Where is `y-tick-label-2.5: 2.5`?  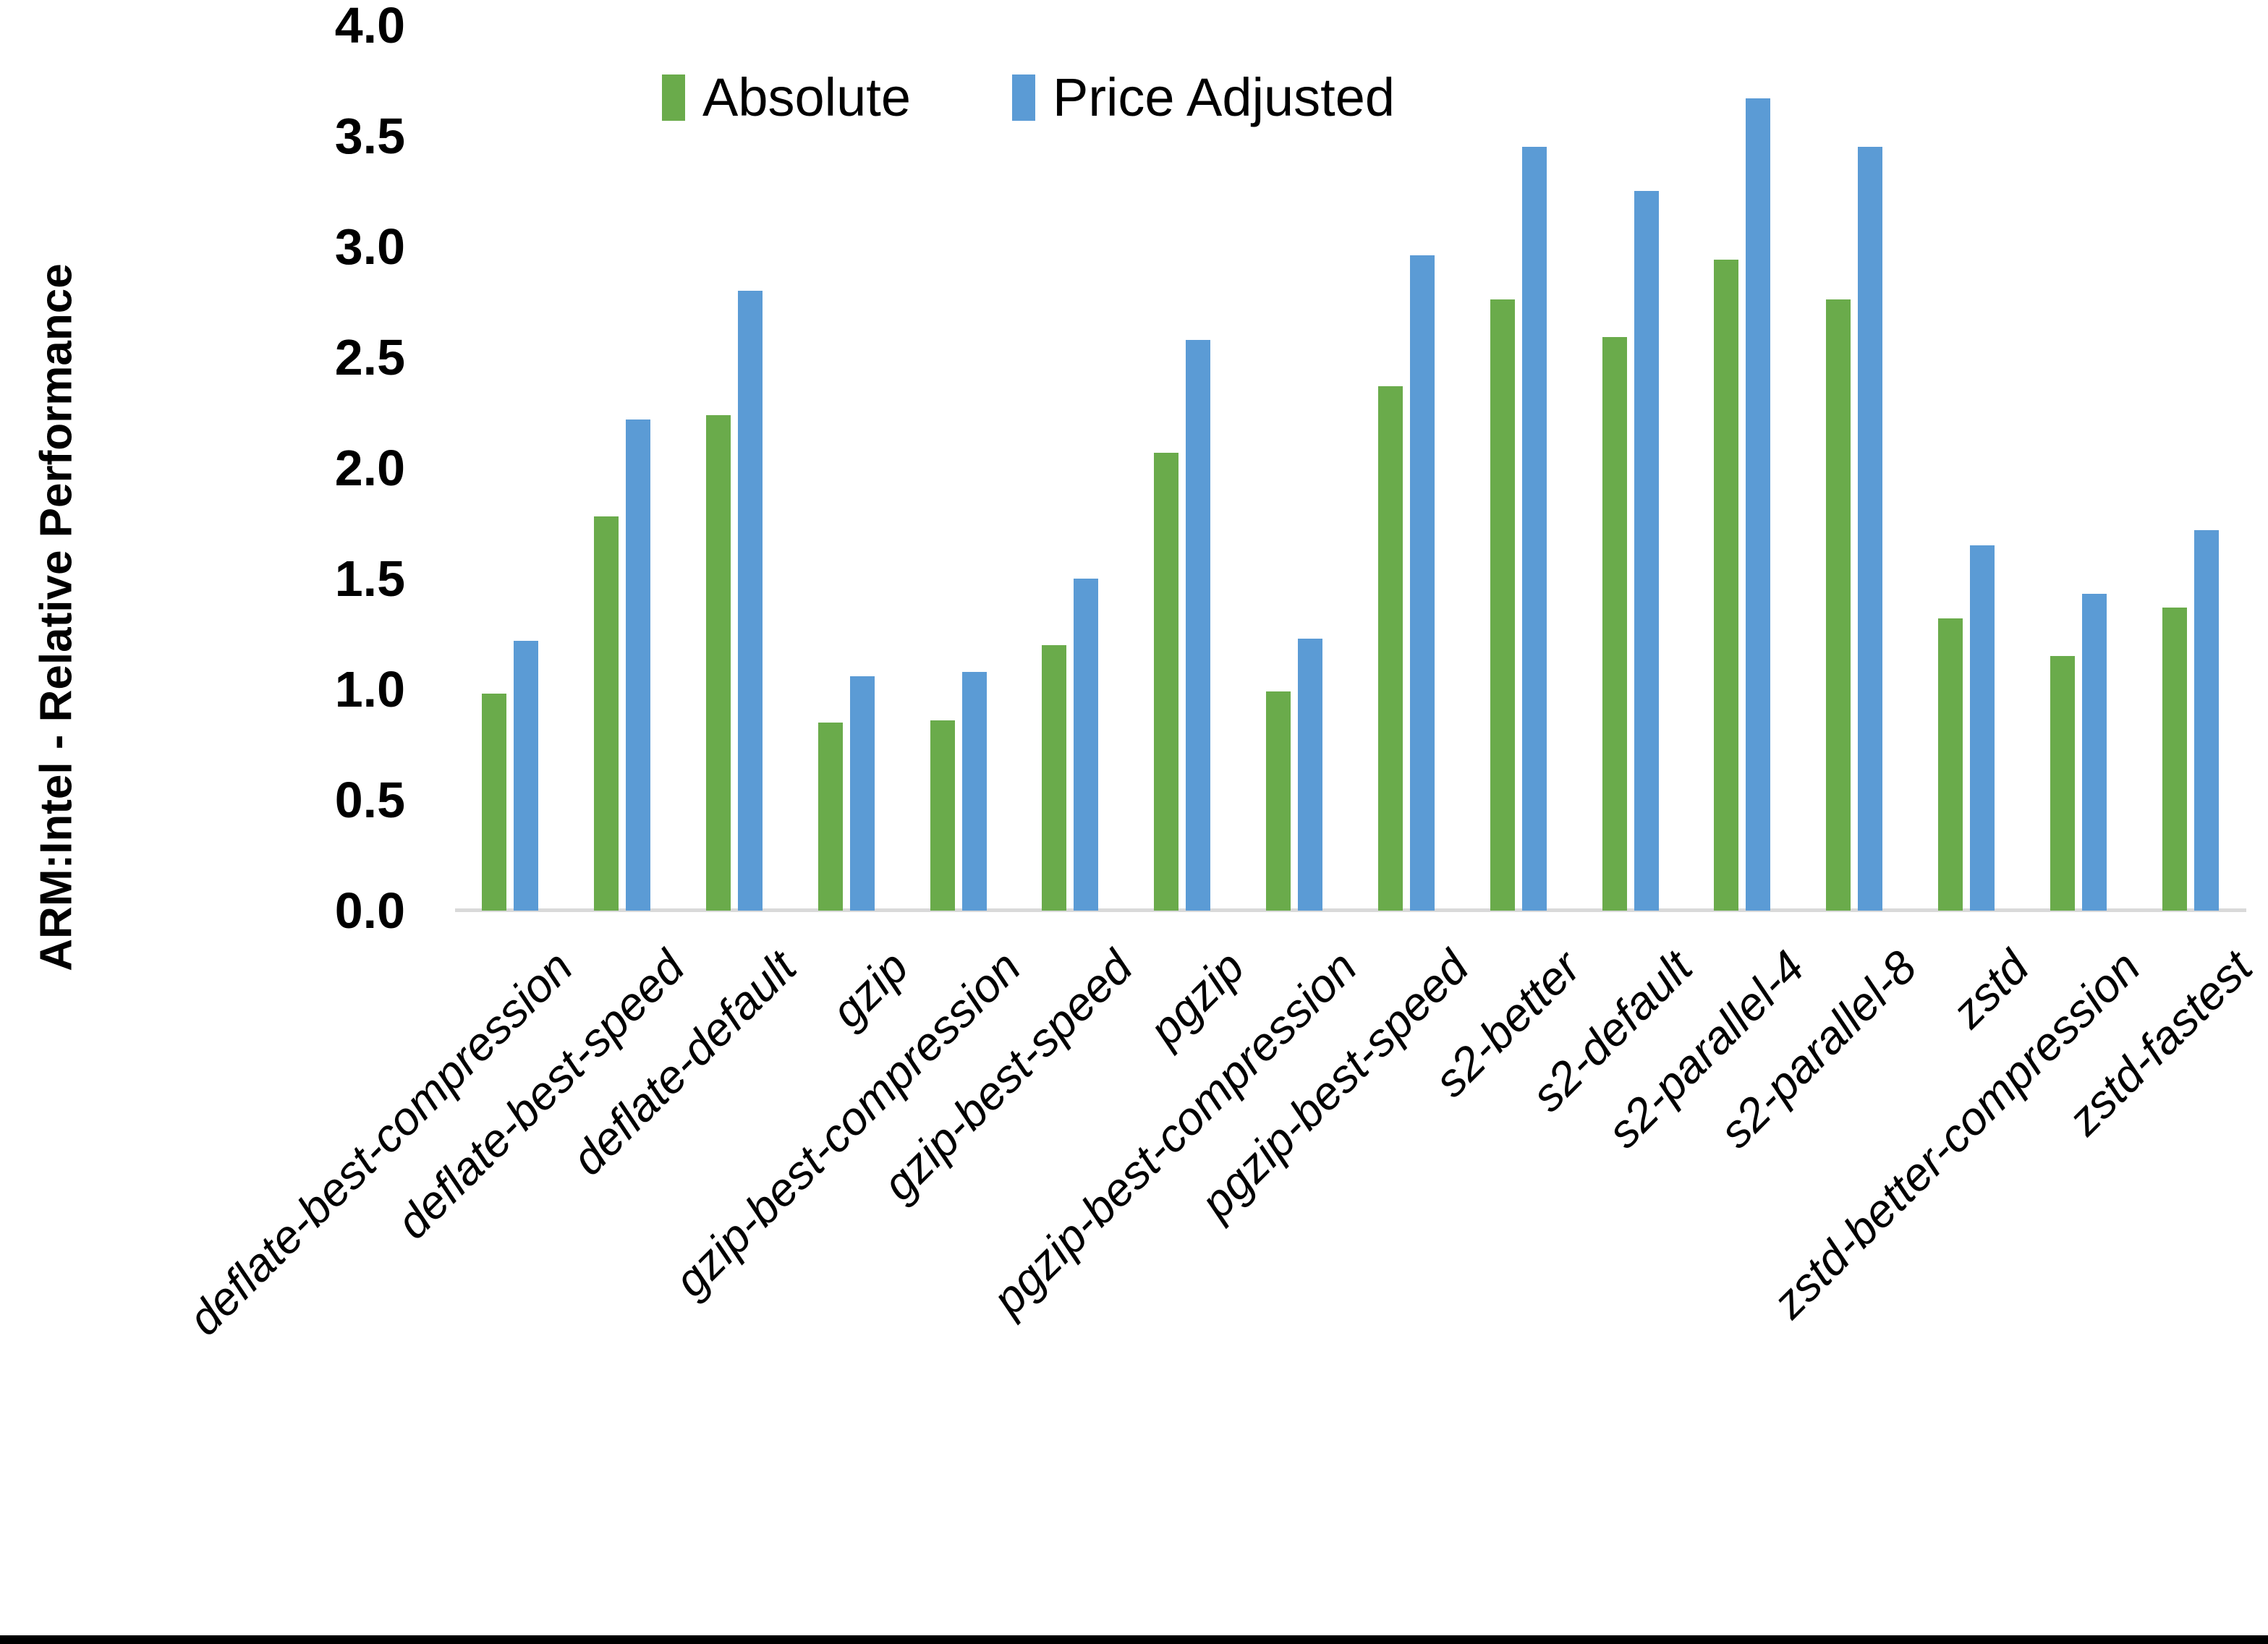 y-tick-label-2.5: 2.5 is located at coordinates (369, 357).